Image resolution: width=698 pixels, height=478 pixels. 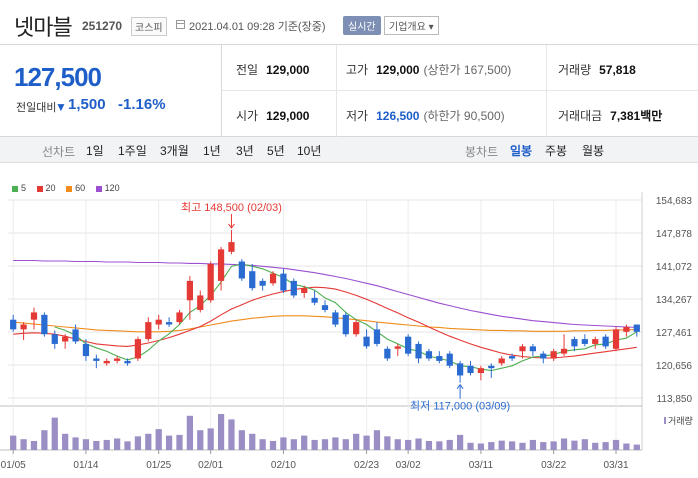 I want to click on x-tick-label: 02/10, so click(x=283, y=465).